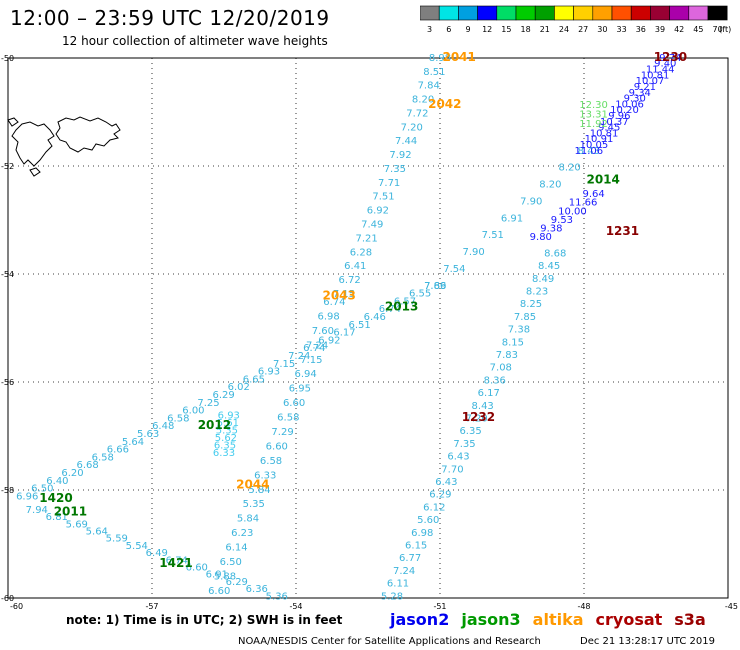 The width and height of the screenshot is (740, 650). I want to click on wave-height-value: 10.07, so click(650, 81).